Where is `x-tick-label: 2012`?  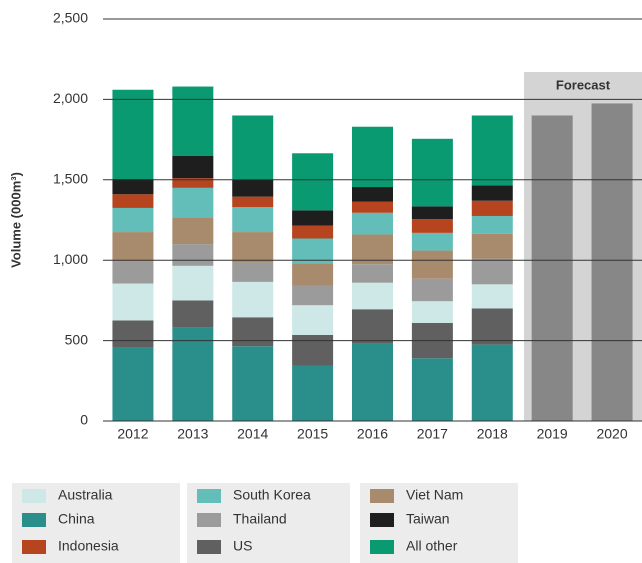
x-tick-label: 2012 is located at coordinates (132, 434).